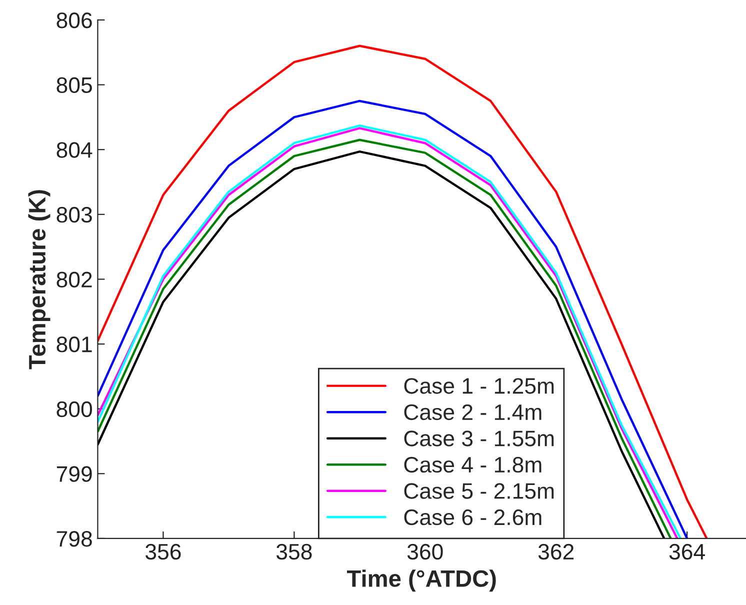 The height and width of the screenshot is (605, 746). I want to click on y-axis-title: Temperature (K), so click(39, 280).